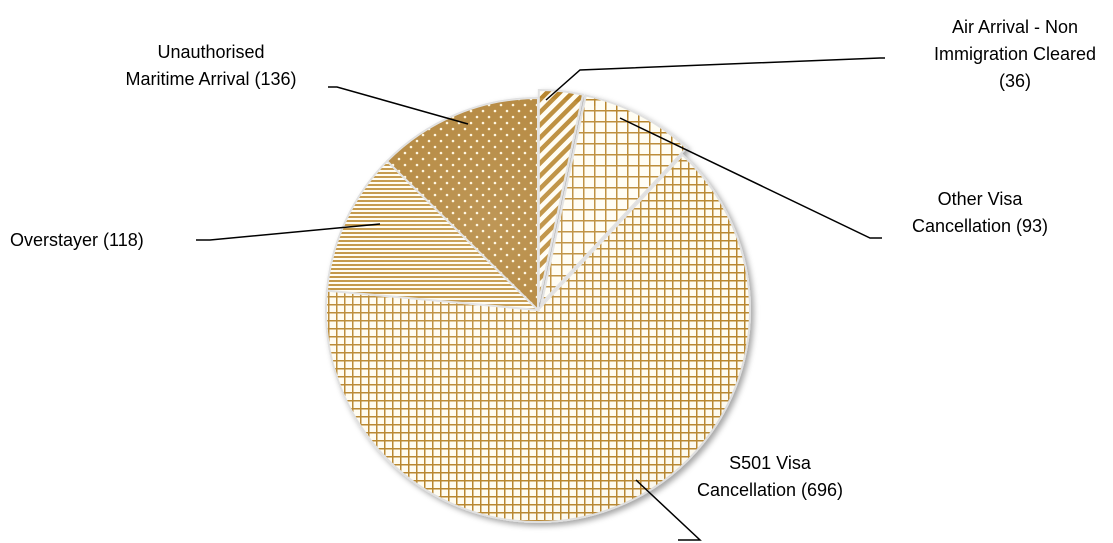 The image size is (1113, 543). I want to click on slice-label: Unauthorised, so click(210, 52).